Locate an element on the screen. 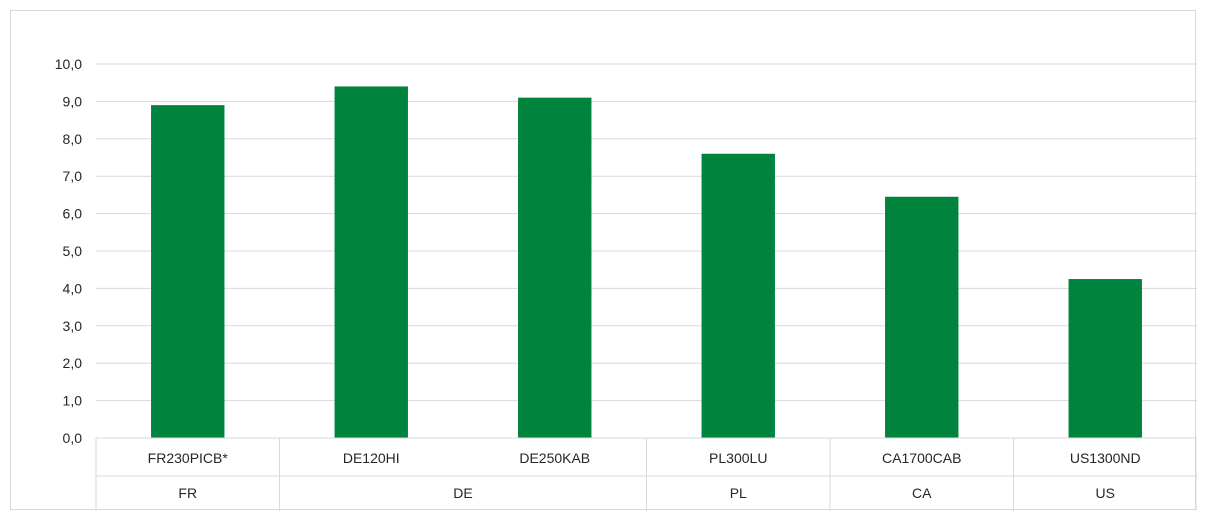  x-category-label: DE250KAB is located at coordinates (554, 458).